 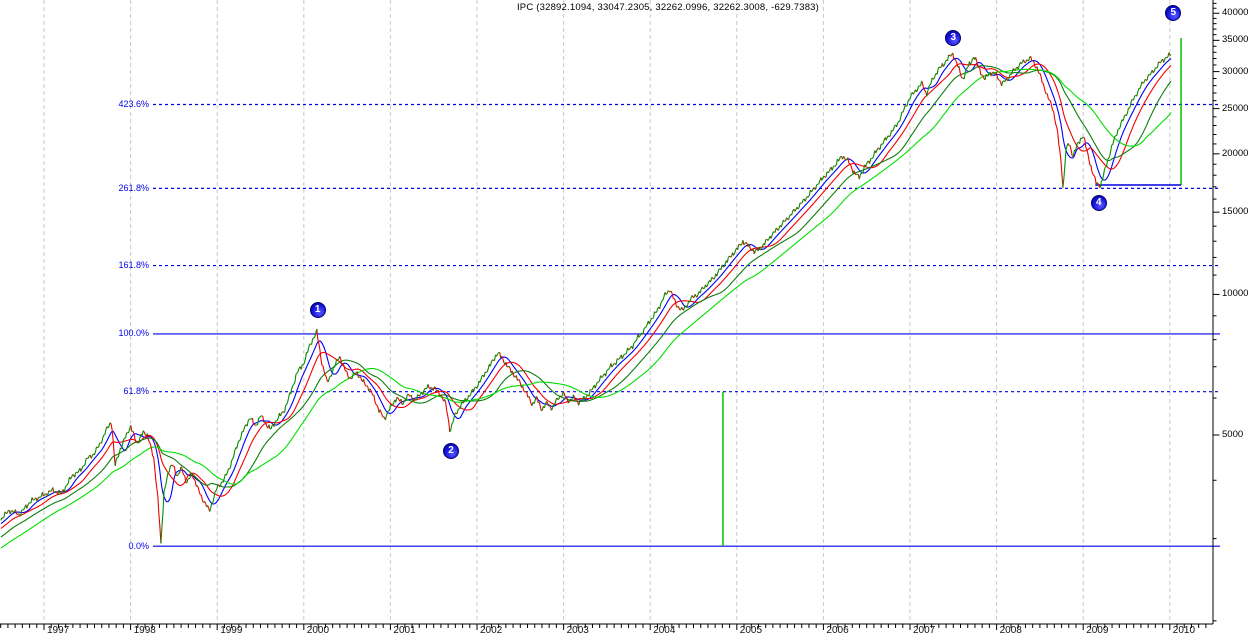 What do you see at coordinates (1184, 630) in the screenshot?
I see `x-axis-label-2010: 2010` at bounding box center [1184, 630].